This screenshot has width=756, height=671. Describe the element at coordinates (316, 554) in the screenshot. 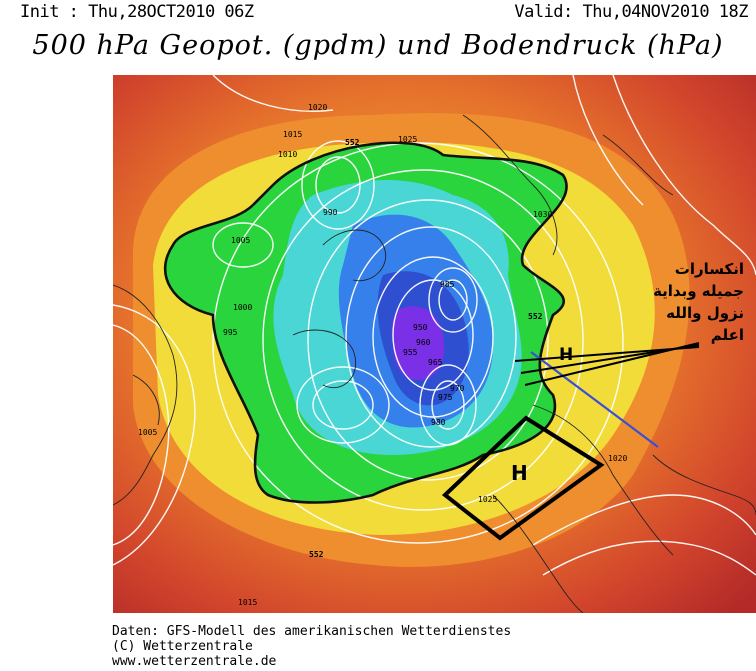

I see `contour-label-bottom: 552` at that location.